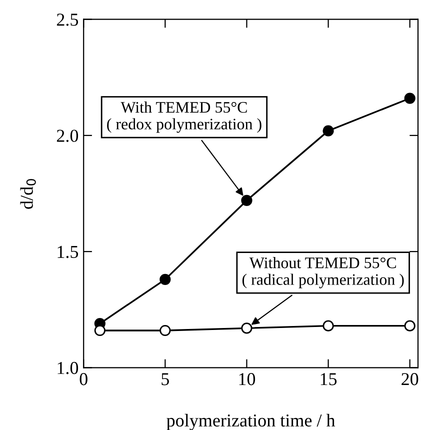  What do you see at coordinates (84, 379) in the screenshot?
I see `x-tick-label: 0` at bounding box center [84, 379].